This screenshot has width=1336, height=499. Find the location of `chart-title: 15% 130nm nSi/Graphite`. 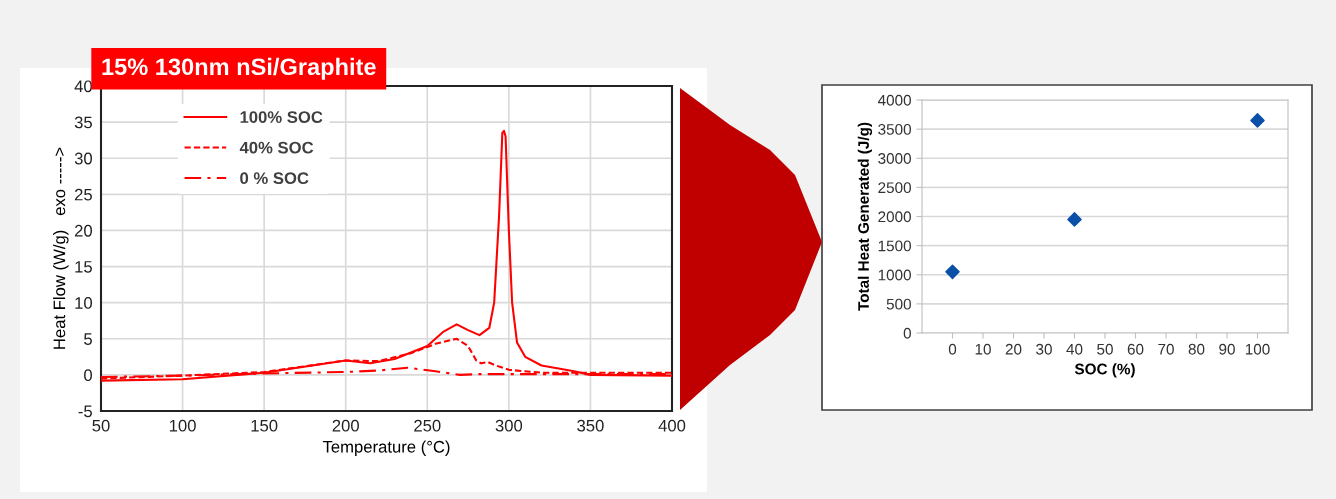

chart-title: 15% 130nm nSi/Graphite is located at coordinates (239, 68).